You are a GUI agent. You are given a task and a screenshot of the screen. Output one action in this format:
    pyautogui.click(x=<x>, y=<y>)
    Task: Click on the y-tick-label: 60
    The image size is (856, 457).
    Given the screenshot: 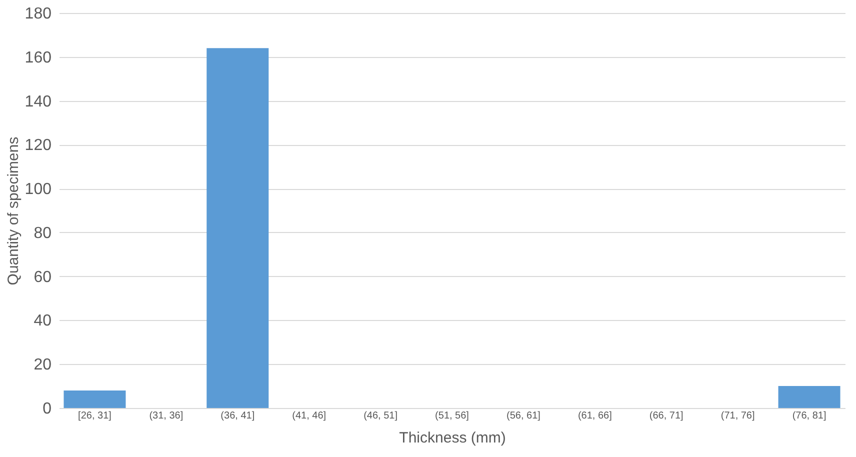 What is the action you would take?
    pyautogui.click(x=43, y=277)
    